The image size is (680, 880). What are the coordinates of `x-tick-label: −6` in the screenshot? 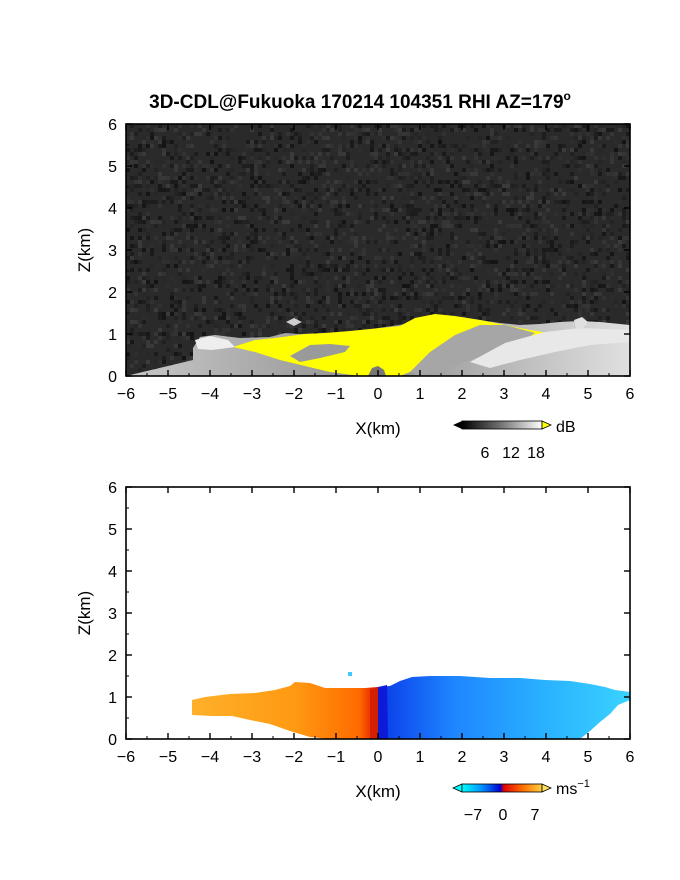 It's located at (126, 757).